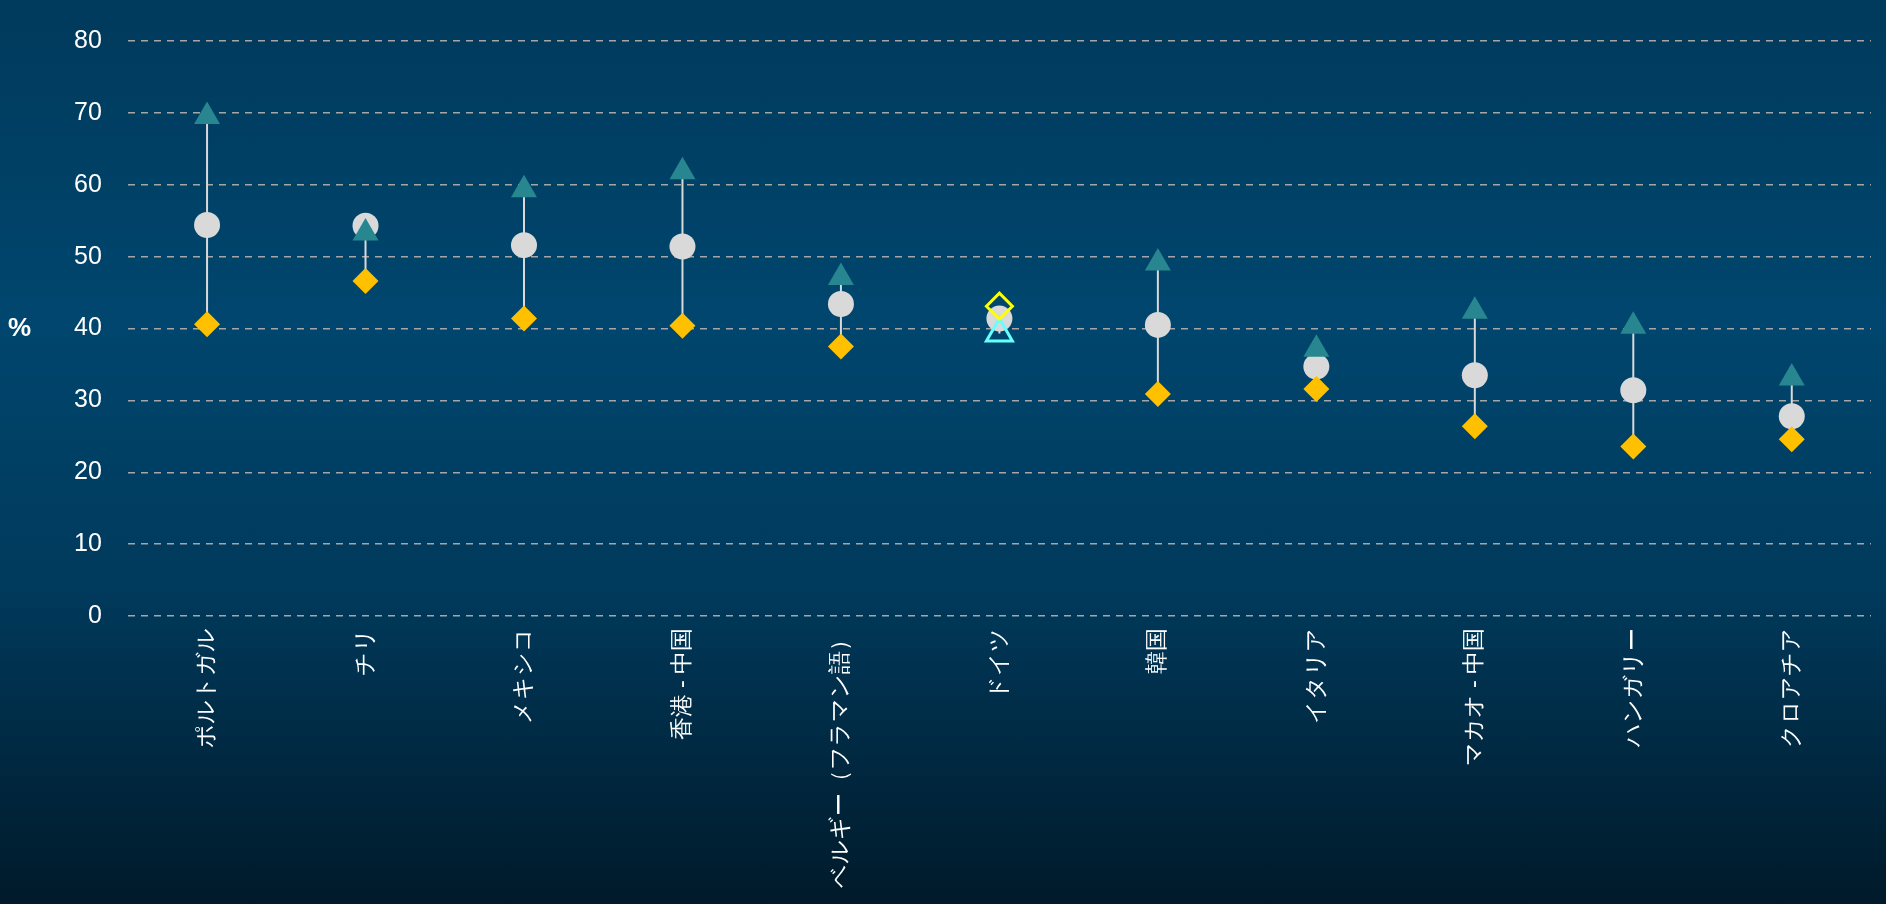 The height and width of the screenshot is (904, 1886). Describe the element at coordinates (363, 652) in the screenshot. I see `x-tick-label: チリ` at that location.